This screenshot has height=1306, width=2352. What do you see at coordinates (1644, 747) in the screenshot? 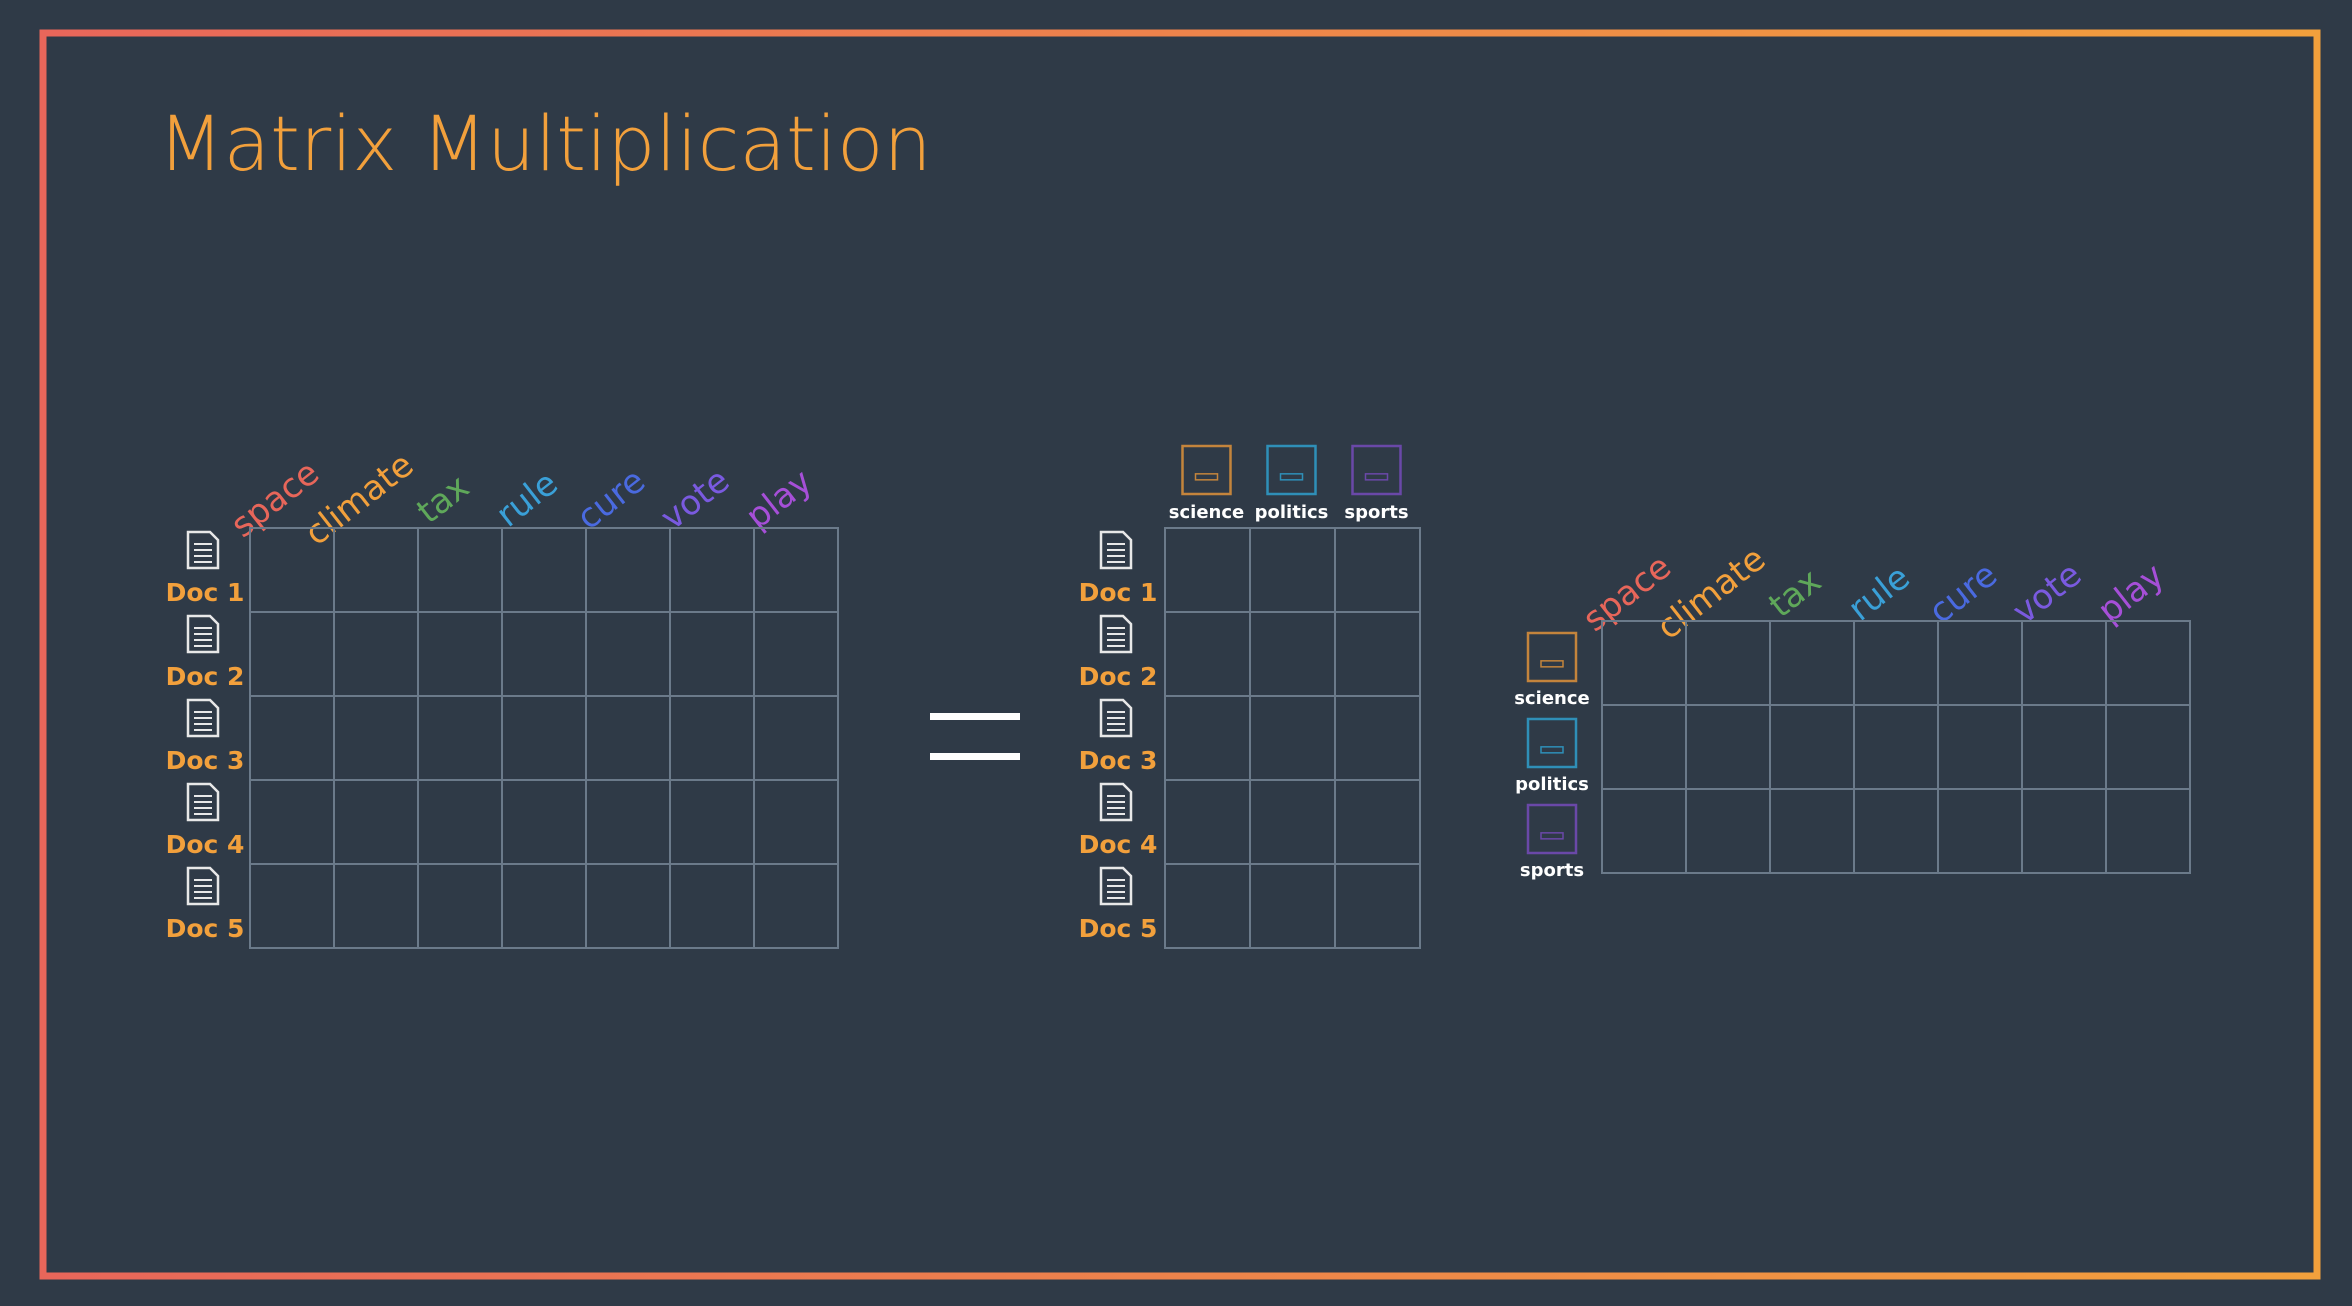
I see `matrix-c-cell-r2-c1` at bounding box center [1644, 747].